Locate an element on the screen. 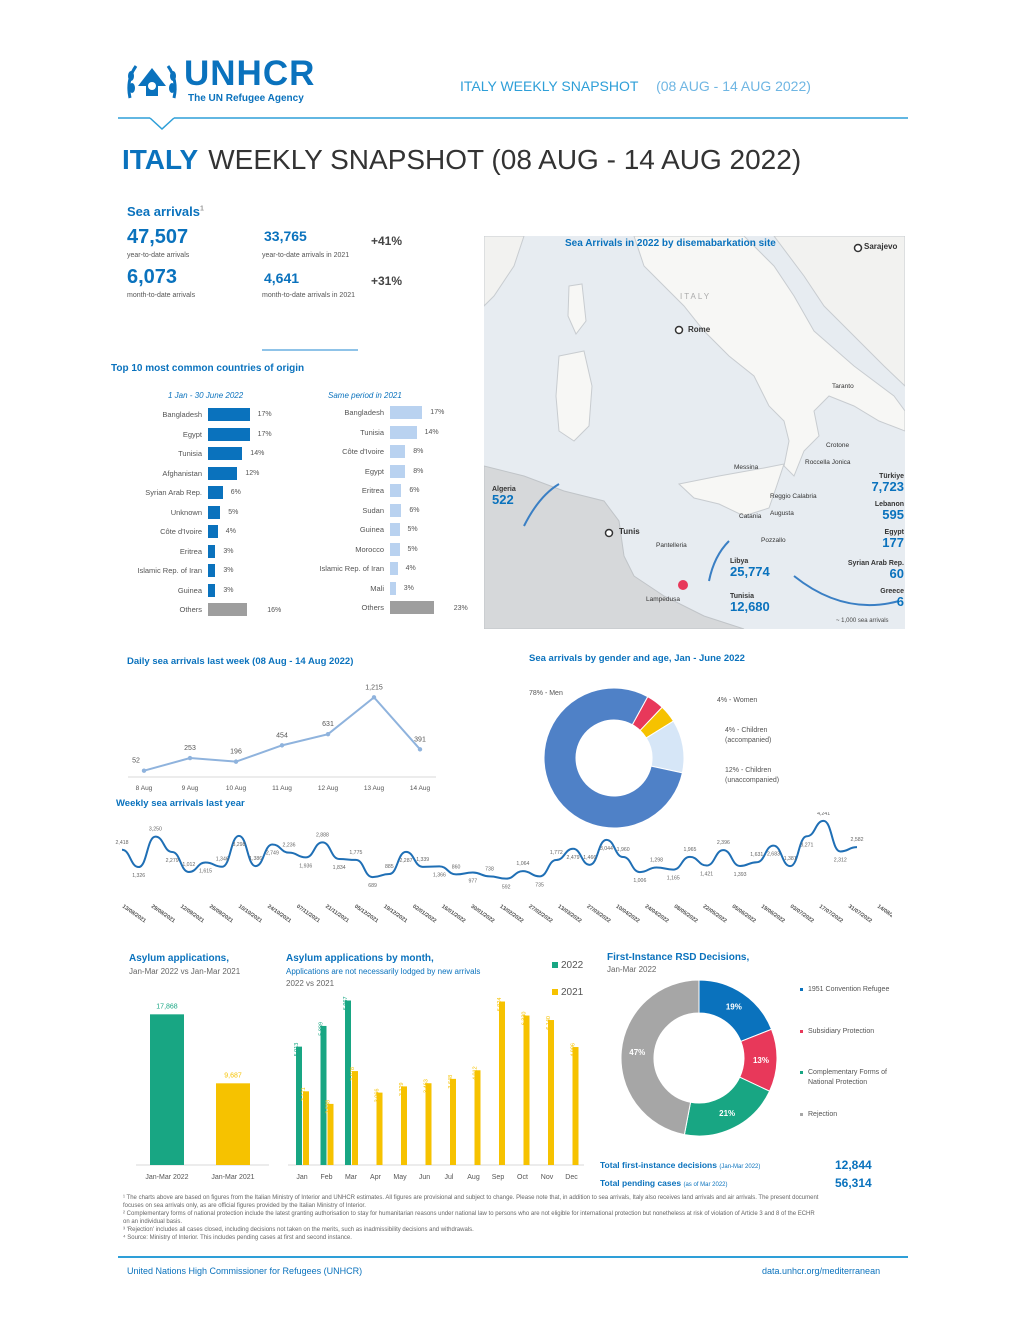 The width and height of the screenshot is (1024, 1325). rsd-title: First-Instance RSD Decisions, is located at coordinates (678, 957).